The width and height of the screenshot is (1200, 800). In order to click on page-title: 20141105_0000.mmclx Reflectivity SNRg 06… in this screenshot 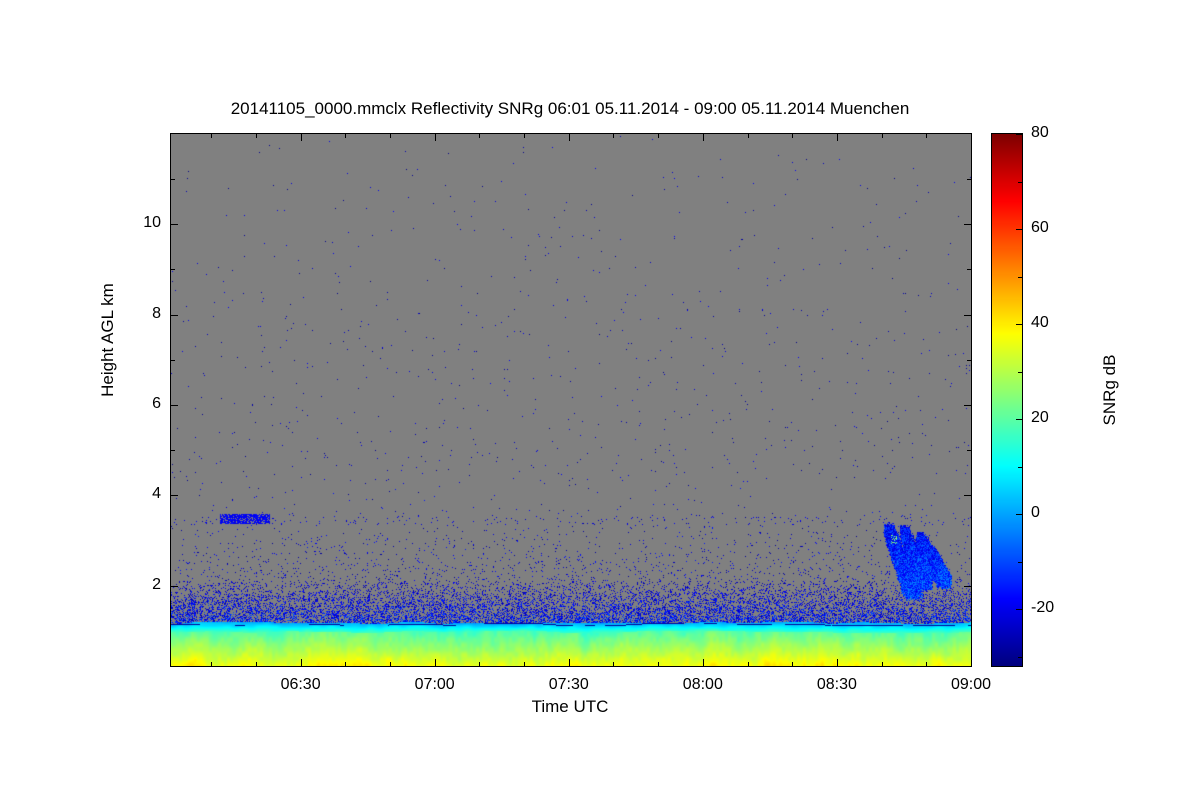, I will do `click(570, 108)`.